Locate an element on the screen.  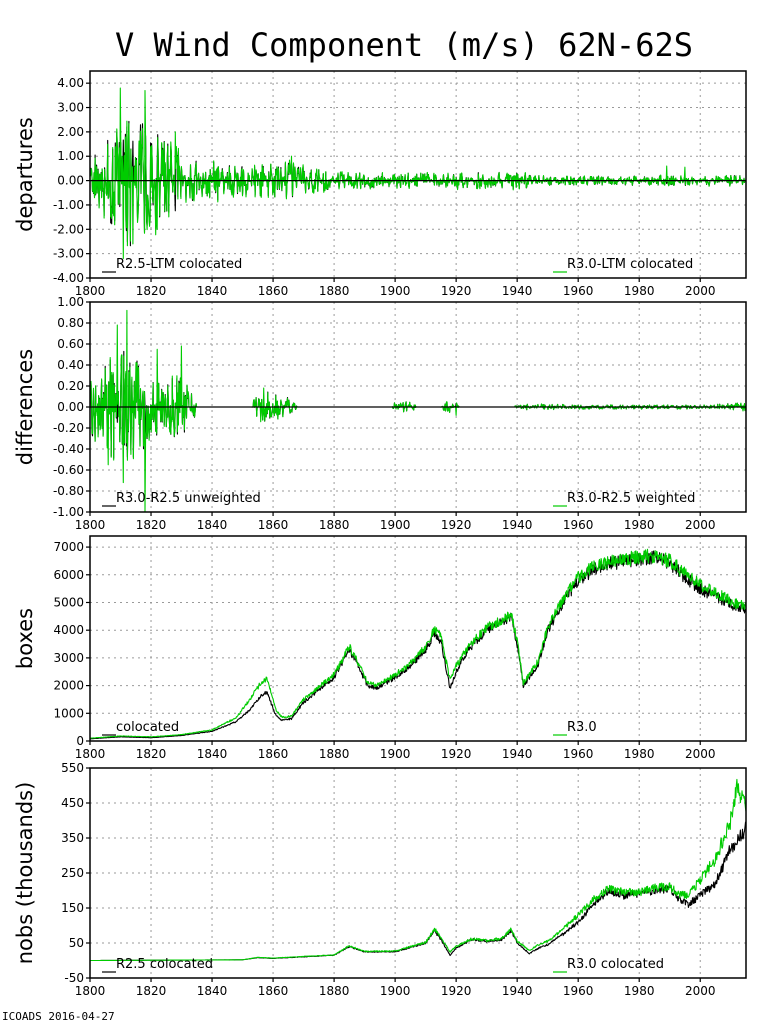
legend-label-right: R3.0 colocated is located at coordinates (615, 964).